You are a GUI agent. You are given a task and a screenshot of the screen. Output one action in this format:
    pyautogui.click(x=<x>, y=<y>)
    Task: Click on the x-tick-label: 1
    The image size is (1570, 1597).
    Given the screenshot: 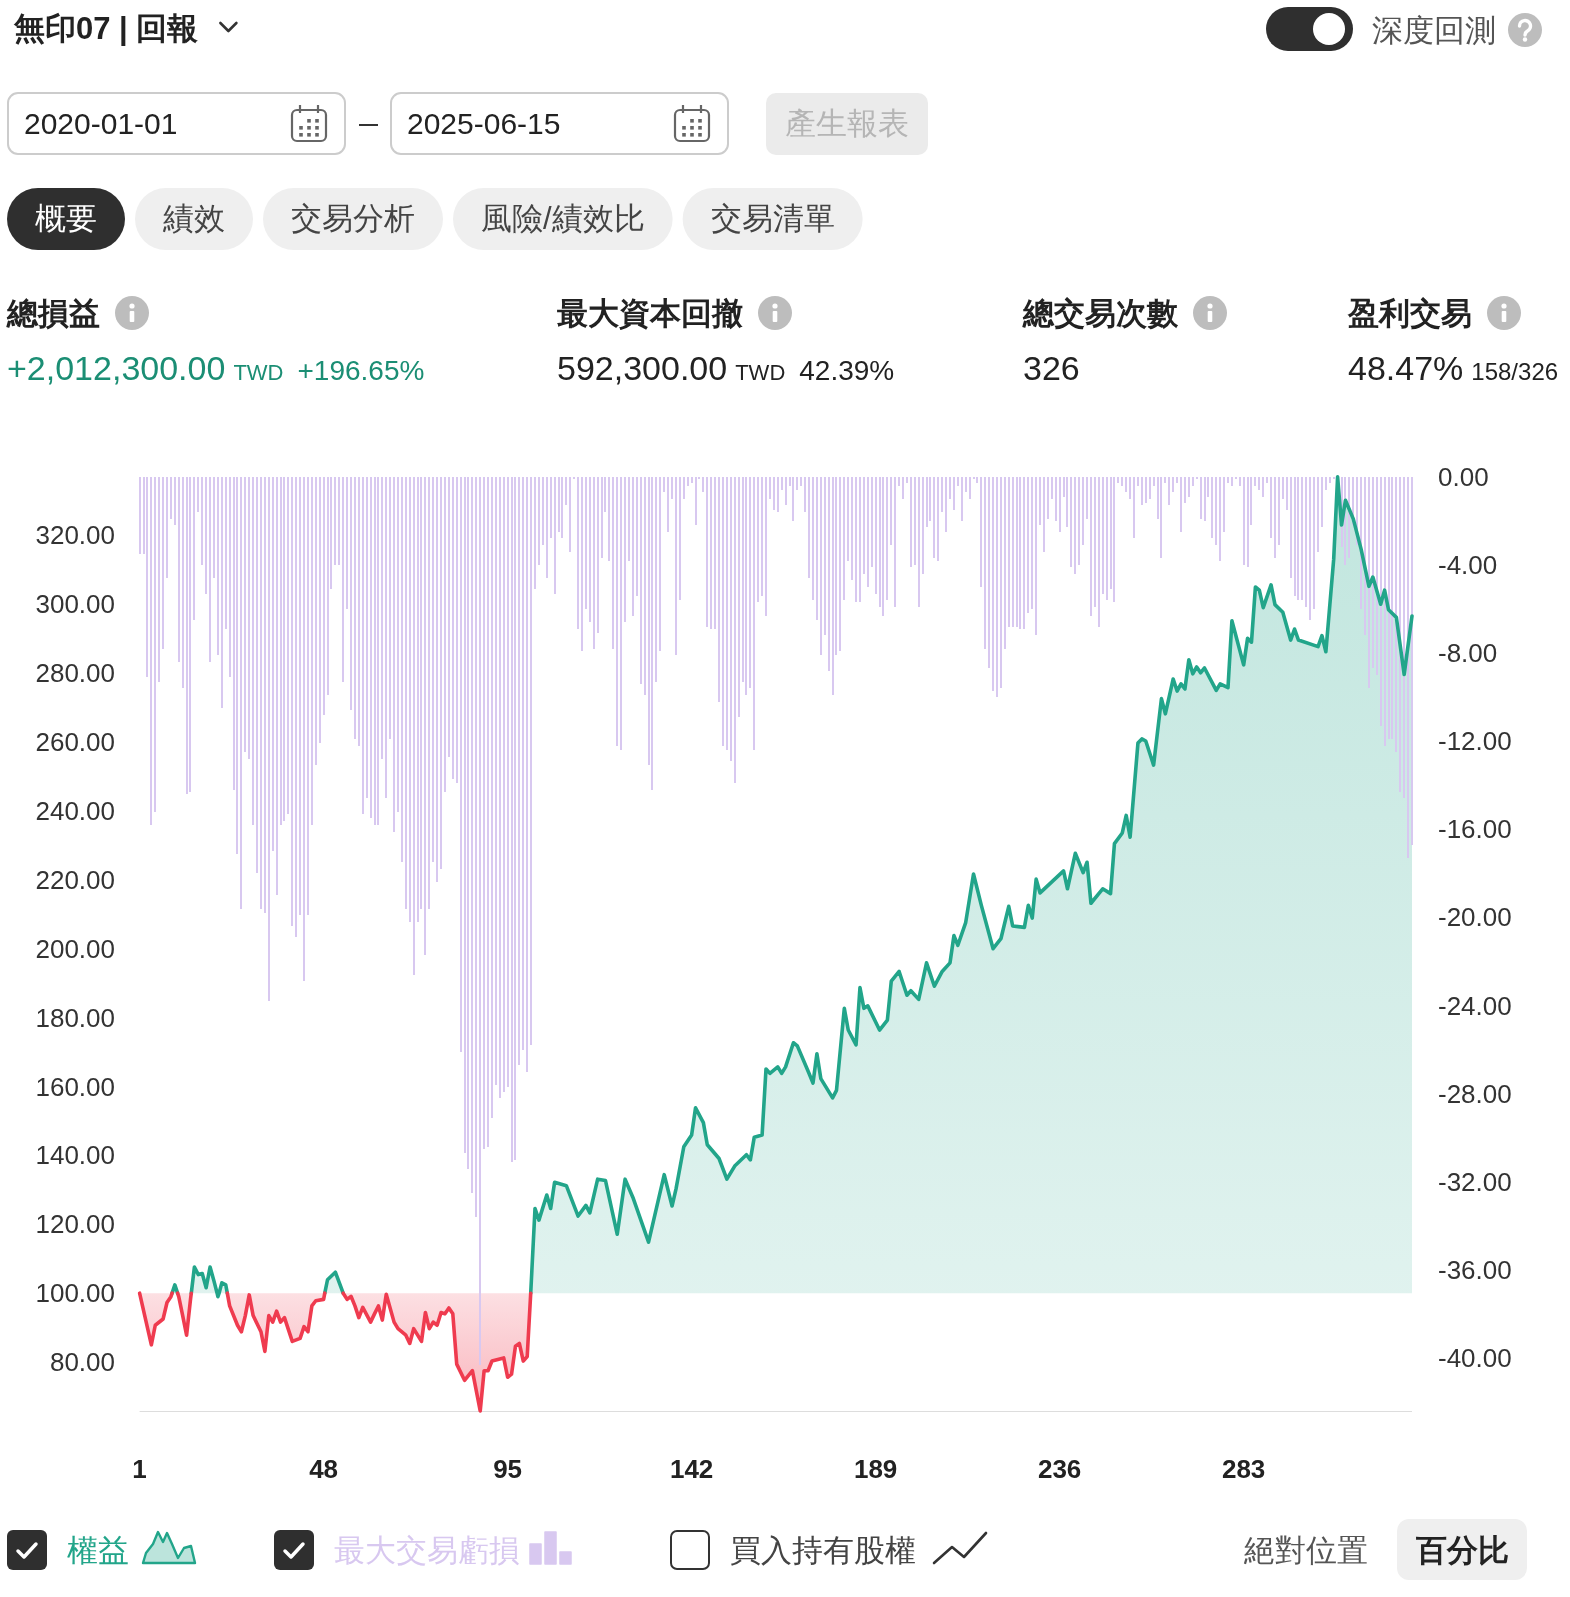 What is the action you would take?
    pyautogui.click(x=139, y=1469)
    